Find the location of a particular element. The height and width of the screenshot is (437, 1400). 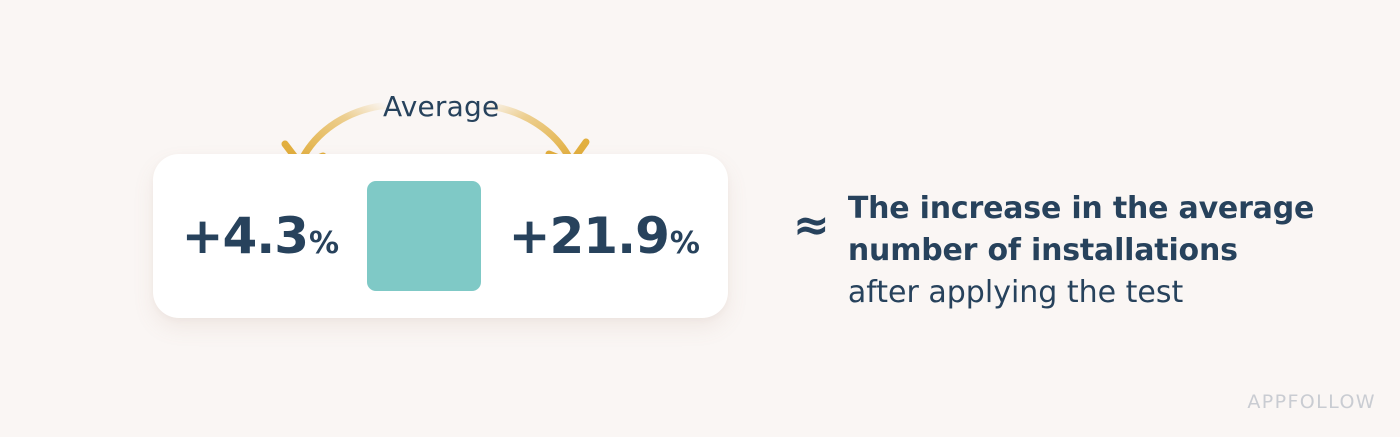

metric-after: +21.9% is located at coordinates (604, 236).